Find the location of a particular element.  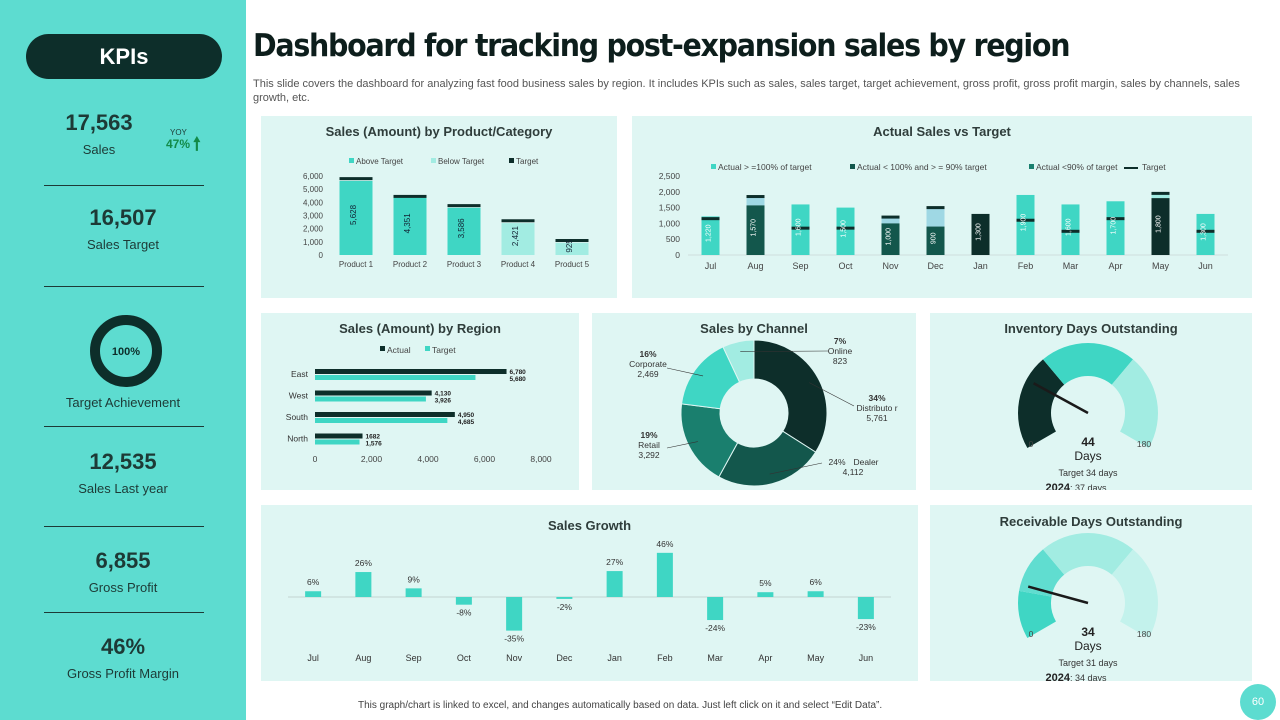

data-label: 900 is located at coordinates (934, 238).